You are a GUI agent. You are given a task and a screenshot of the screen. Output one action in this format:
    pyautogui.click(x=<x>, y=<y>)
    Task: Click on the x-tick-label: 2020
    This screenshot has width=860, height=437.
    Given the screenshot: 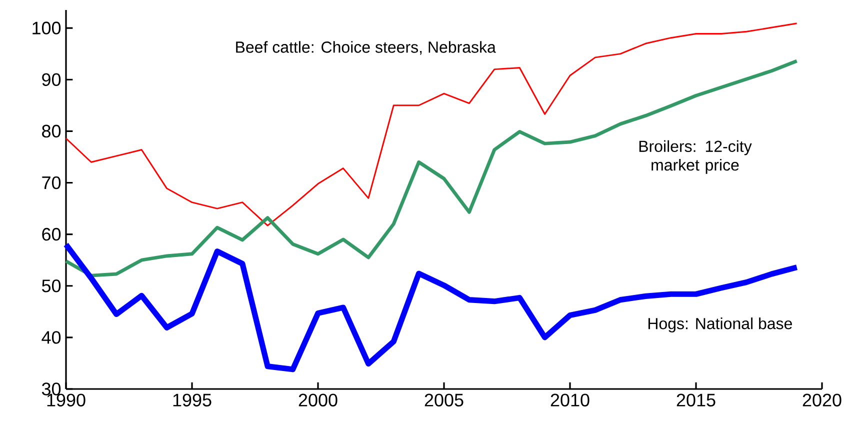 What is the action you would take?
    pyautogui.click(x=822, y=400)
    